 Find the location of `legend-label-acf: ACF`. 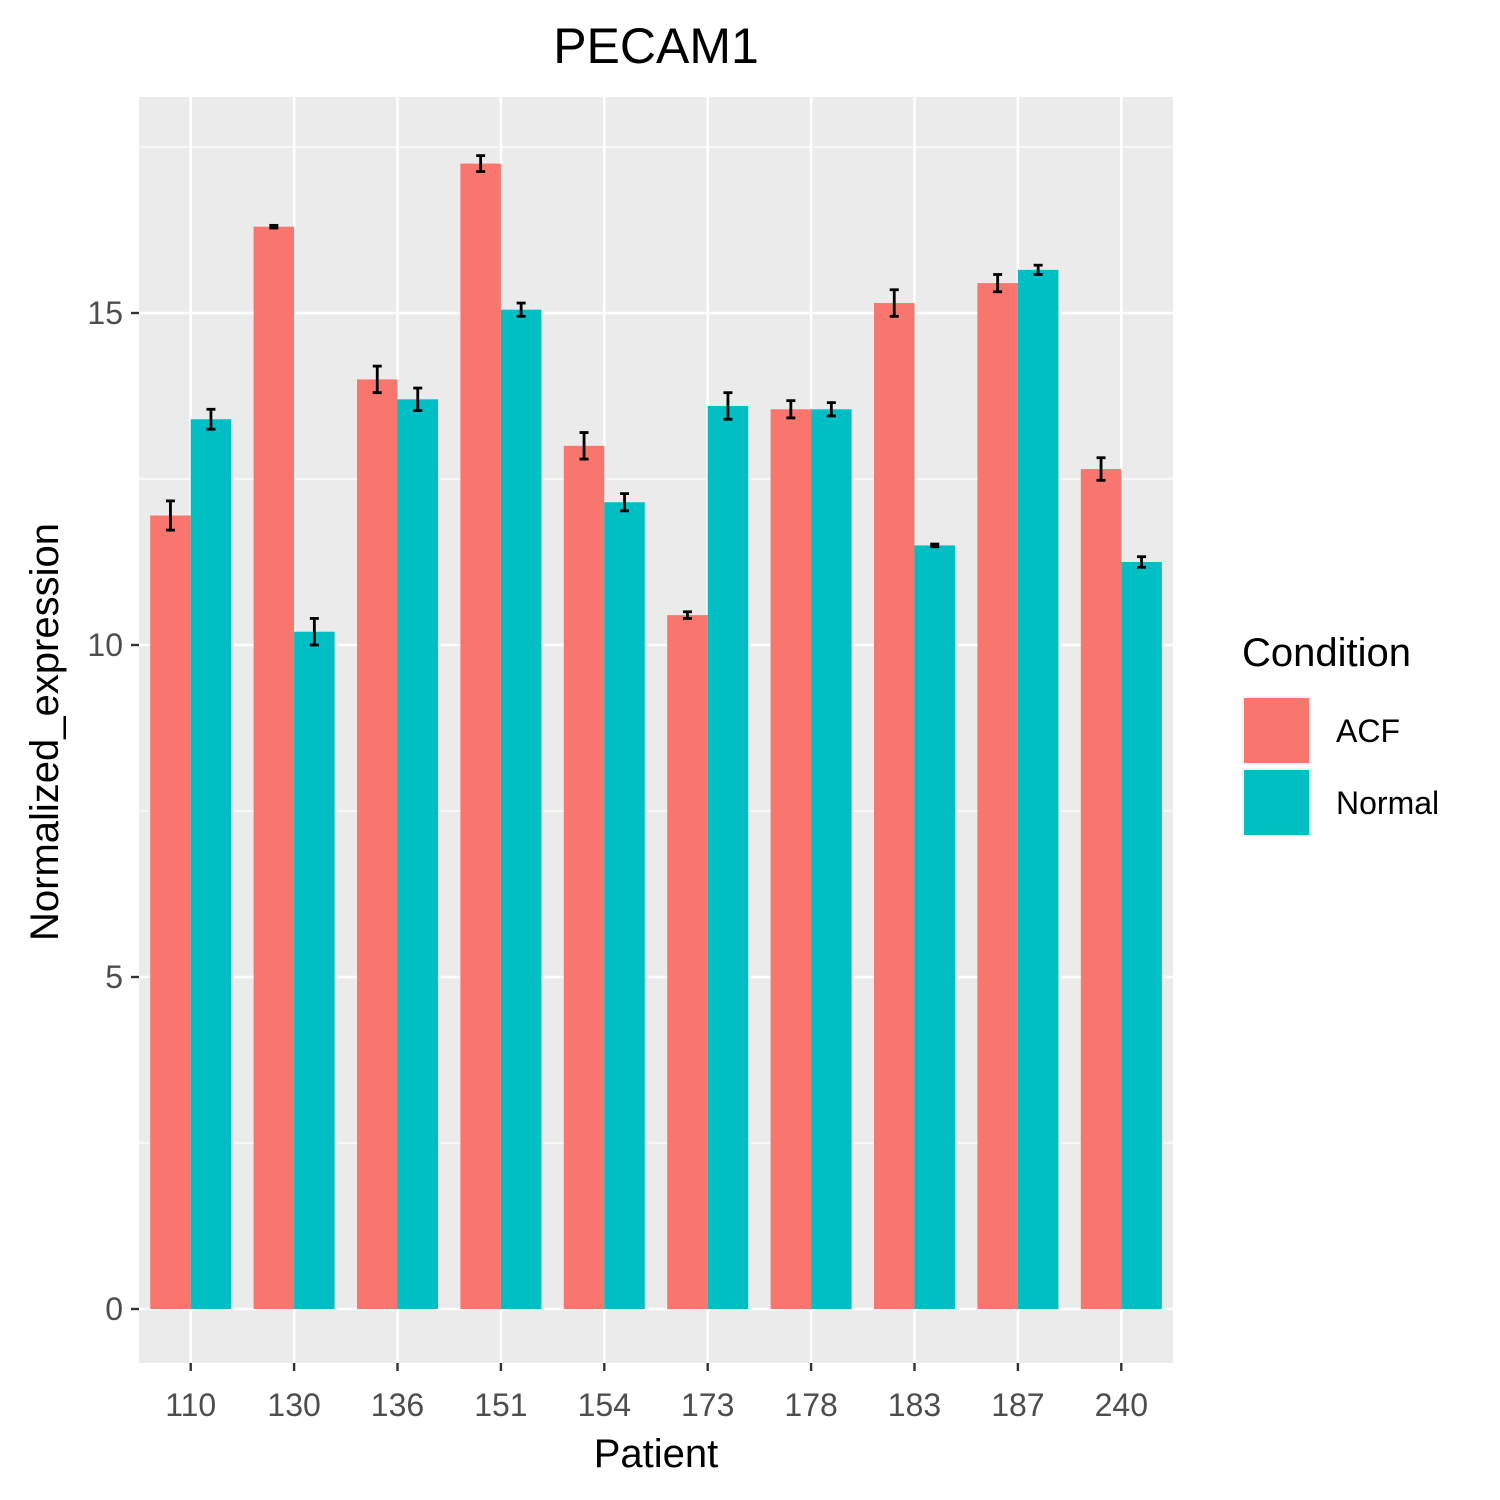

legend-label-acf: ACF is located at coordinates (1368, 731).